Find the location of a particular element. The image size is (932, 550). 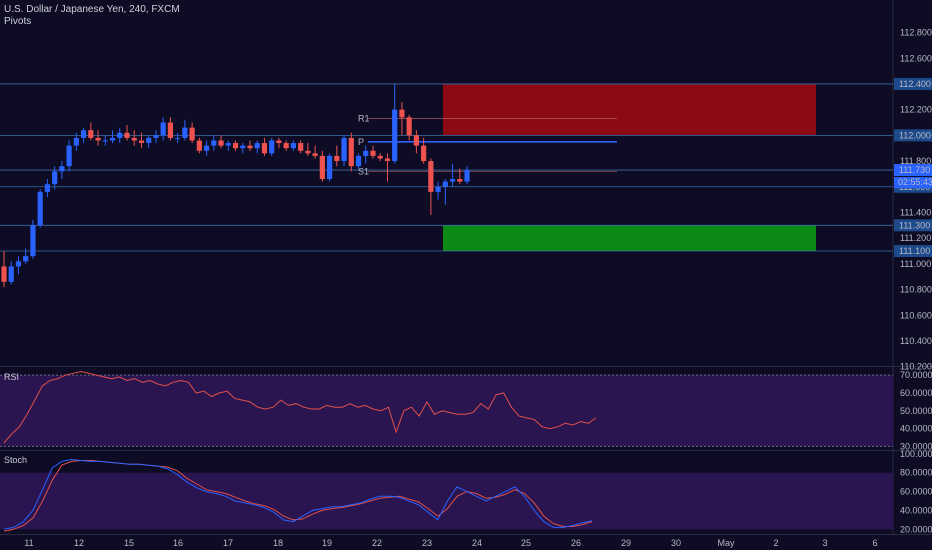

stoch-band is located at coordinates (446, 501).